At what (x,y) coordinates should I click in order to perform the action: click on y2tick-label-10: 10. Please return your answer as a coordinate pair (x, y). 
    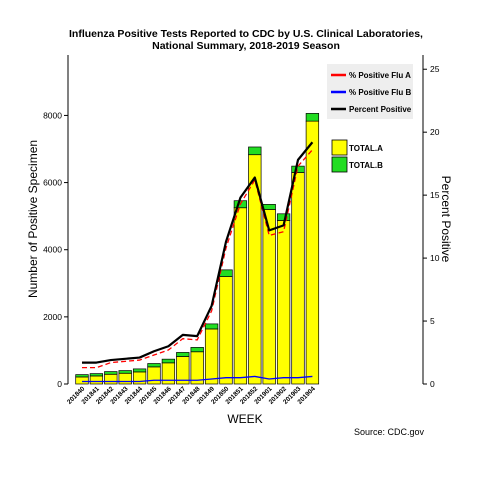
    Looking at the image, I should click on (435, 258).